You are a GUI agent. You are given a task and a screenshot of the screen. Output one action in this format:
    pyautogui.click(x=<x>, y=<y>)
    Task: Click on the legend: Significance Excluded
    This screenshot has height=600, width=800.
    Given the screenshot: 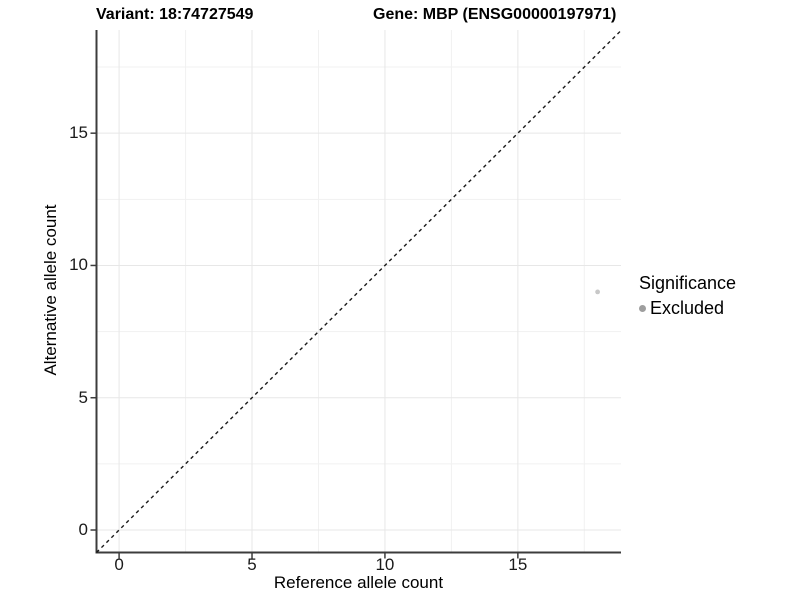 What is the action you would take?
    pyautogui.click(x=687, y=295)
    